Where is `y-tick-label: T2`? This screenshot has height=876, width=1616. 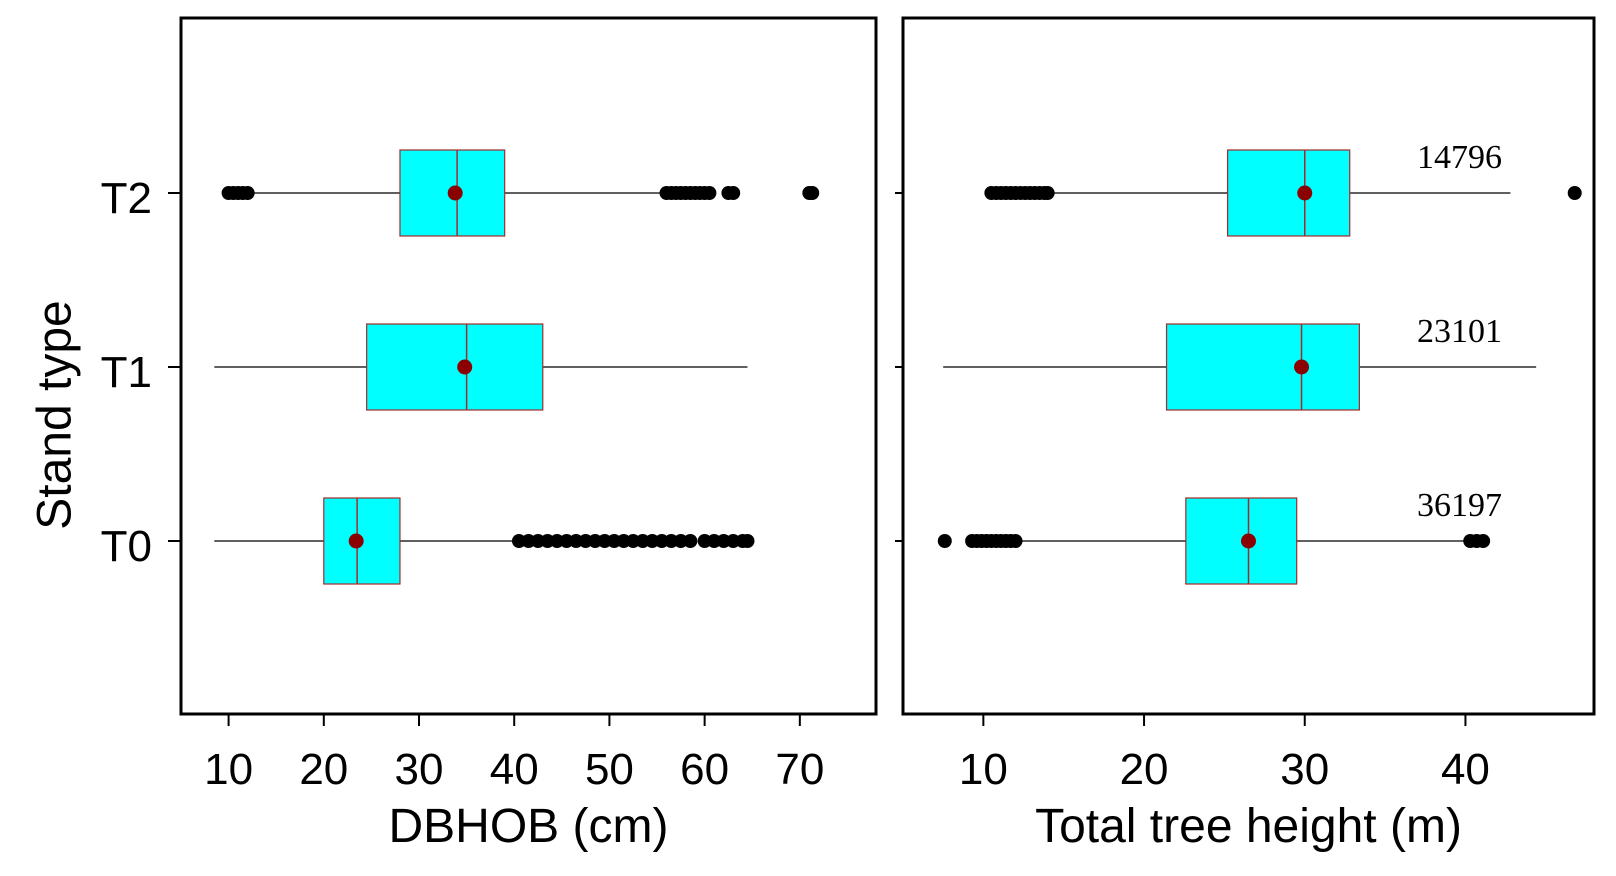
y-tick-label: T2 is located at coordinates (126, 198).